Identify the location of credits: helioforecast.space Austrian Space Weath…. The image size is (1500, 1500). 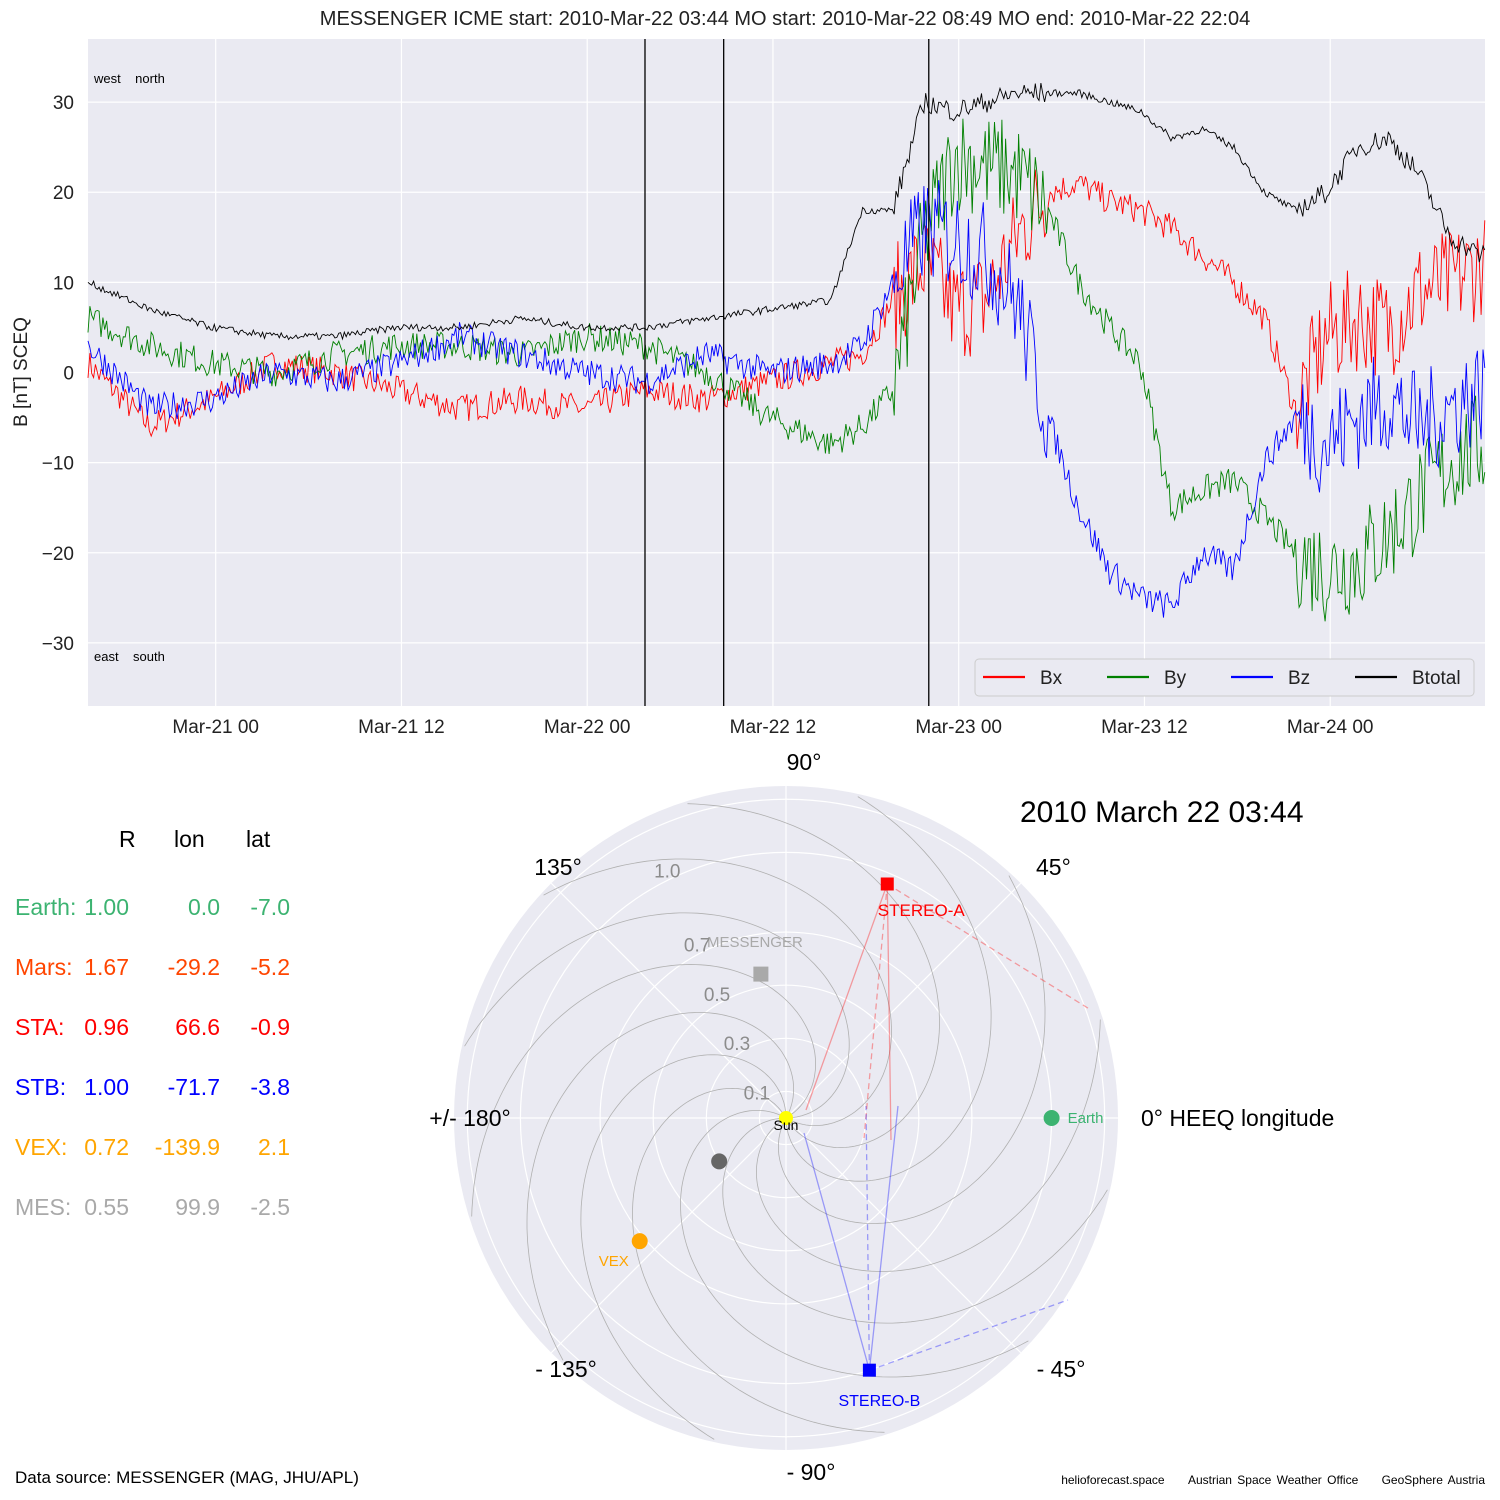
(1264, 1480).